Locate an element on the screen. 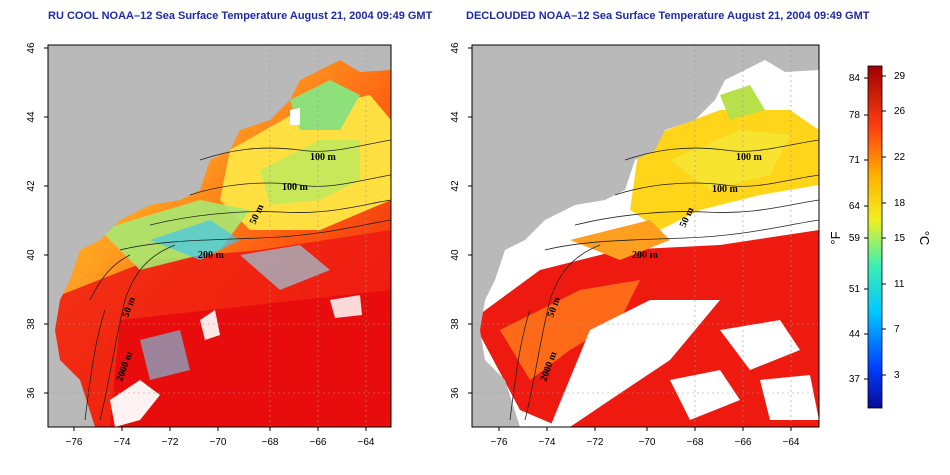  celsius-tick: 11 is located at coordinates (899, 284).